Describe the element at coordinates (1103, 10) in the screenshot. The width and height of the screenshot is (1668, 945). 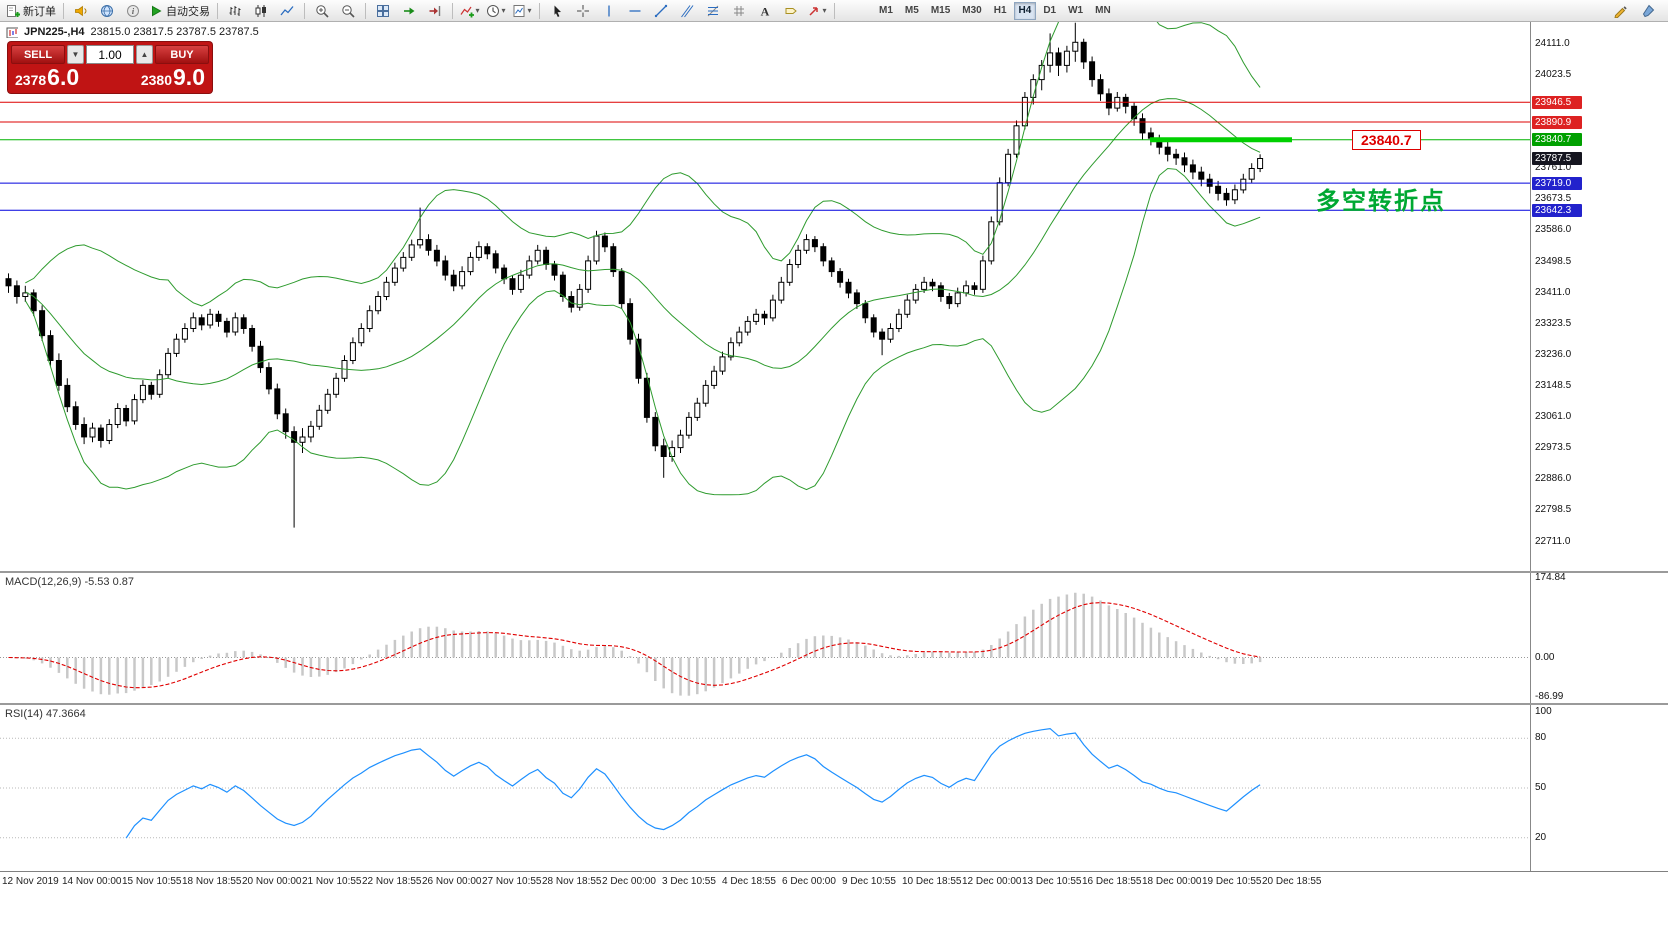
I see `timeframe-mn-button: MN` at that location.